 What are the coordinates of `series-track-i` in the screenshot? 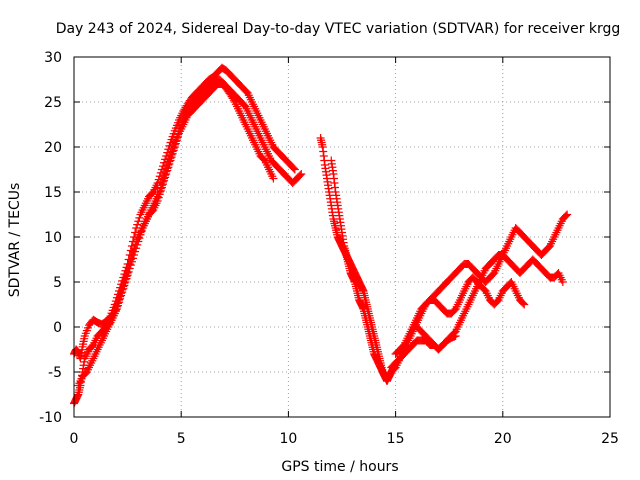 It's located at (436, 338).